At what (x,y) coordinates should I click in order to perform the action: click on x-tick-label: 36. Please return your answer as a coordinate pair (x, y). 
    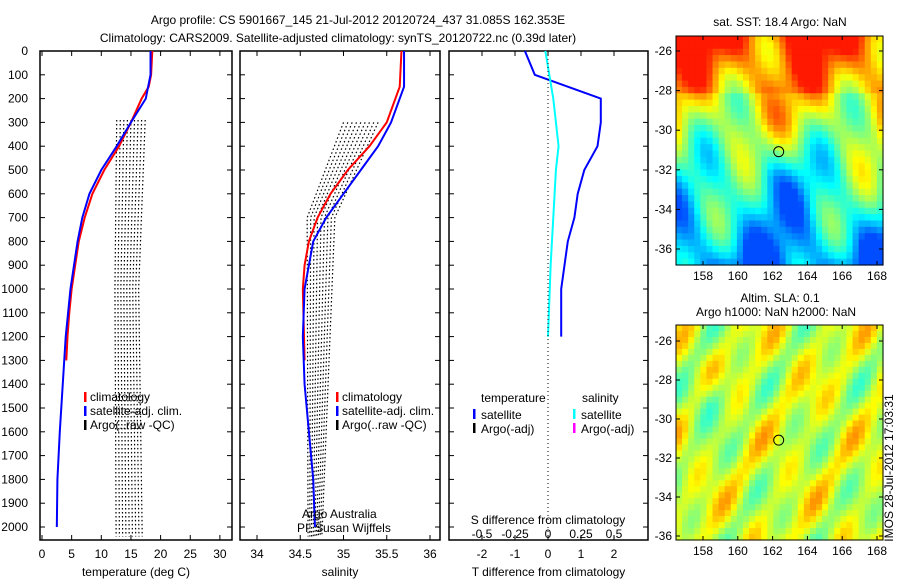
    Looking at the image, I should click on (430, 554).